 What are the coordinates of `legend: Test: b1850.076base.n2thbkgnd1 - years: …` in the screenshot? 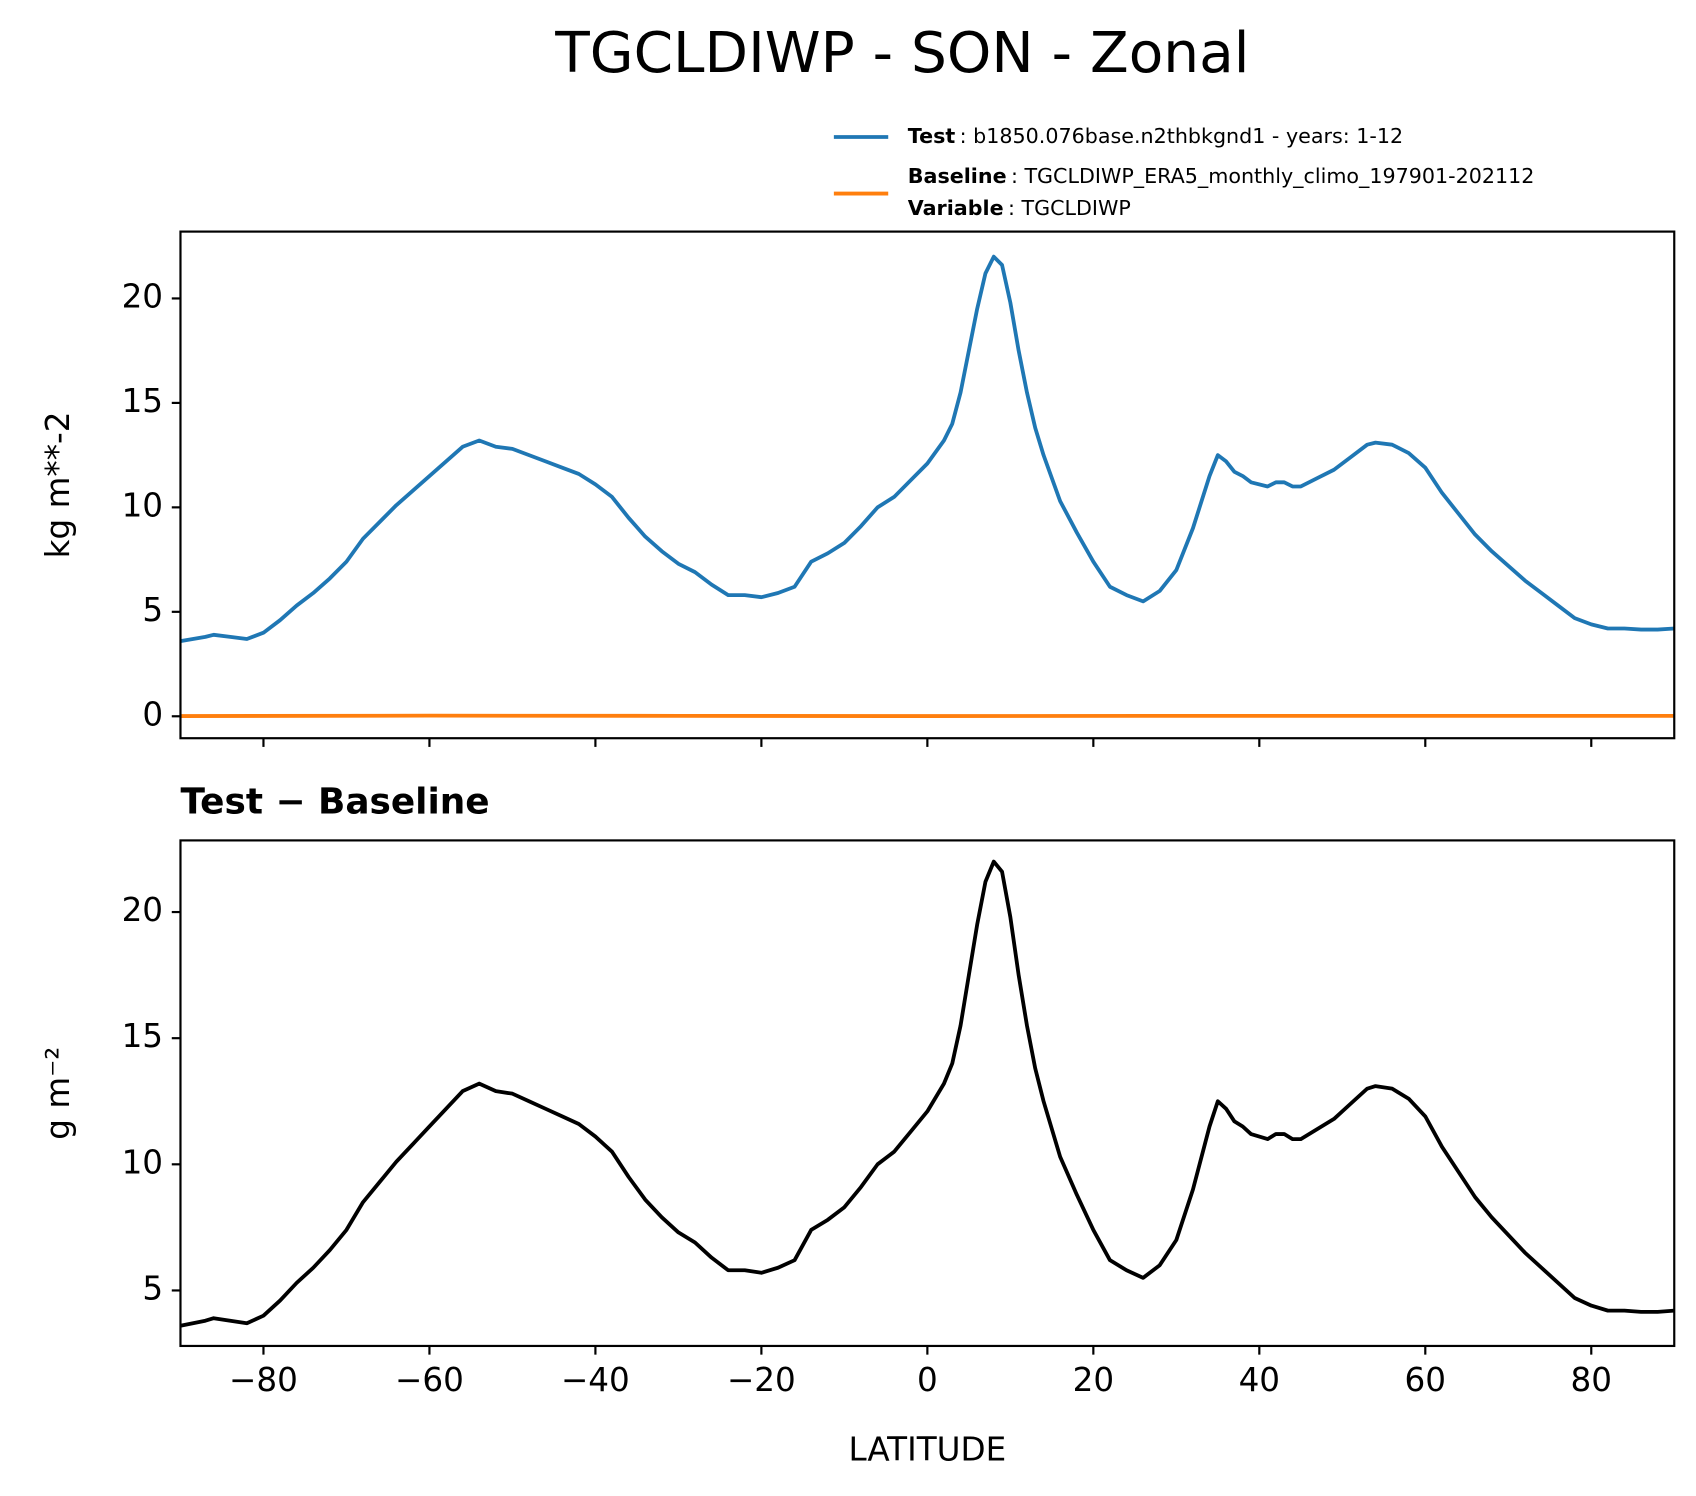 It's located at (1184, 172).